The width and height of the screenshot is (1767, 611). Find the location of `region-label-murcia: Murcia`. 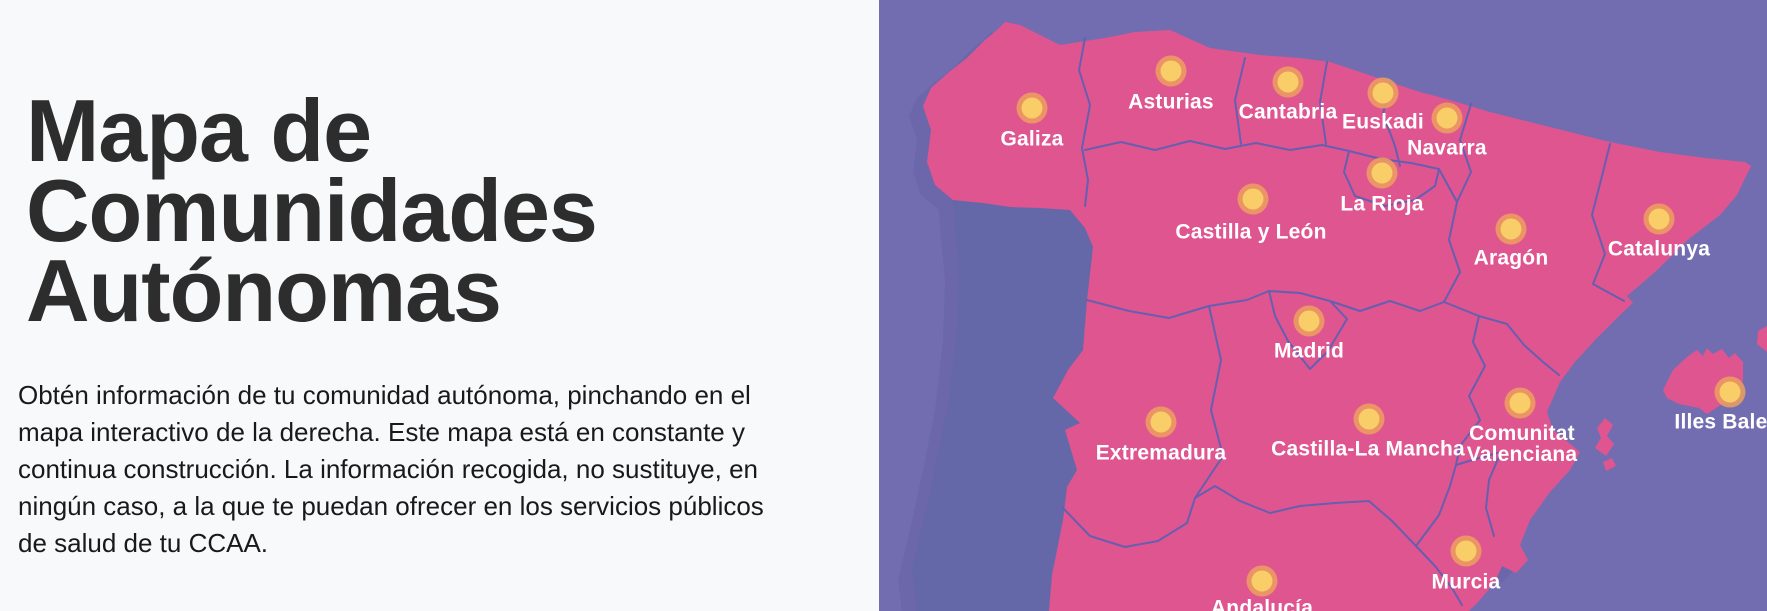

region-label-murcia: Murcia is located at coordinates (1466, 582).